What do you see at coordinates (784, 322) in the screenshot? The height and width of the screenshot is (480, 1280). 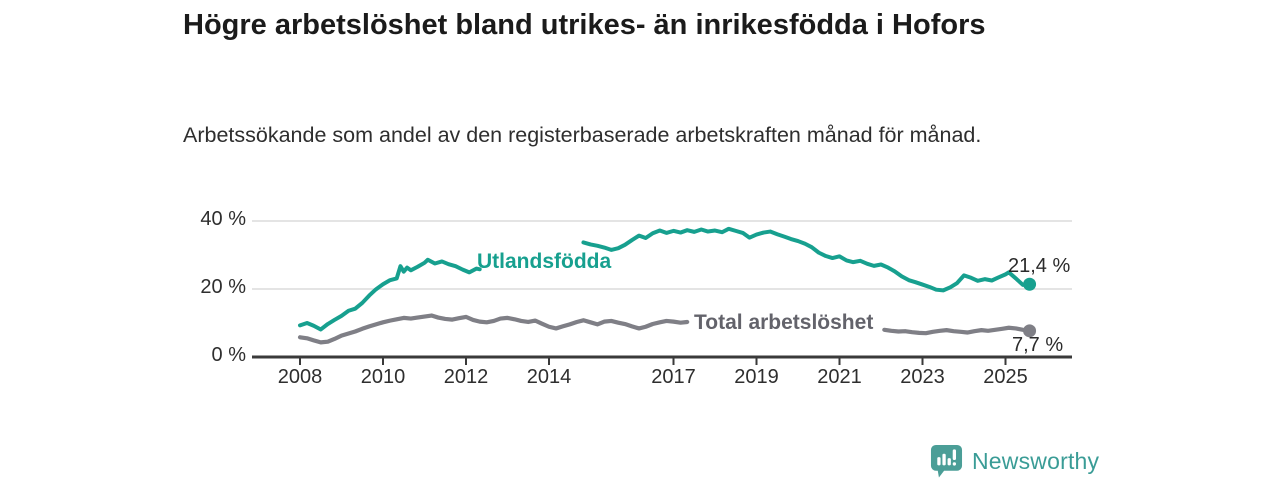 I see `series-label-total-arbetsloshet: Total arbetslöshet` at bounding box center [784, 322].